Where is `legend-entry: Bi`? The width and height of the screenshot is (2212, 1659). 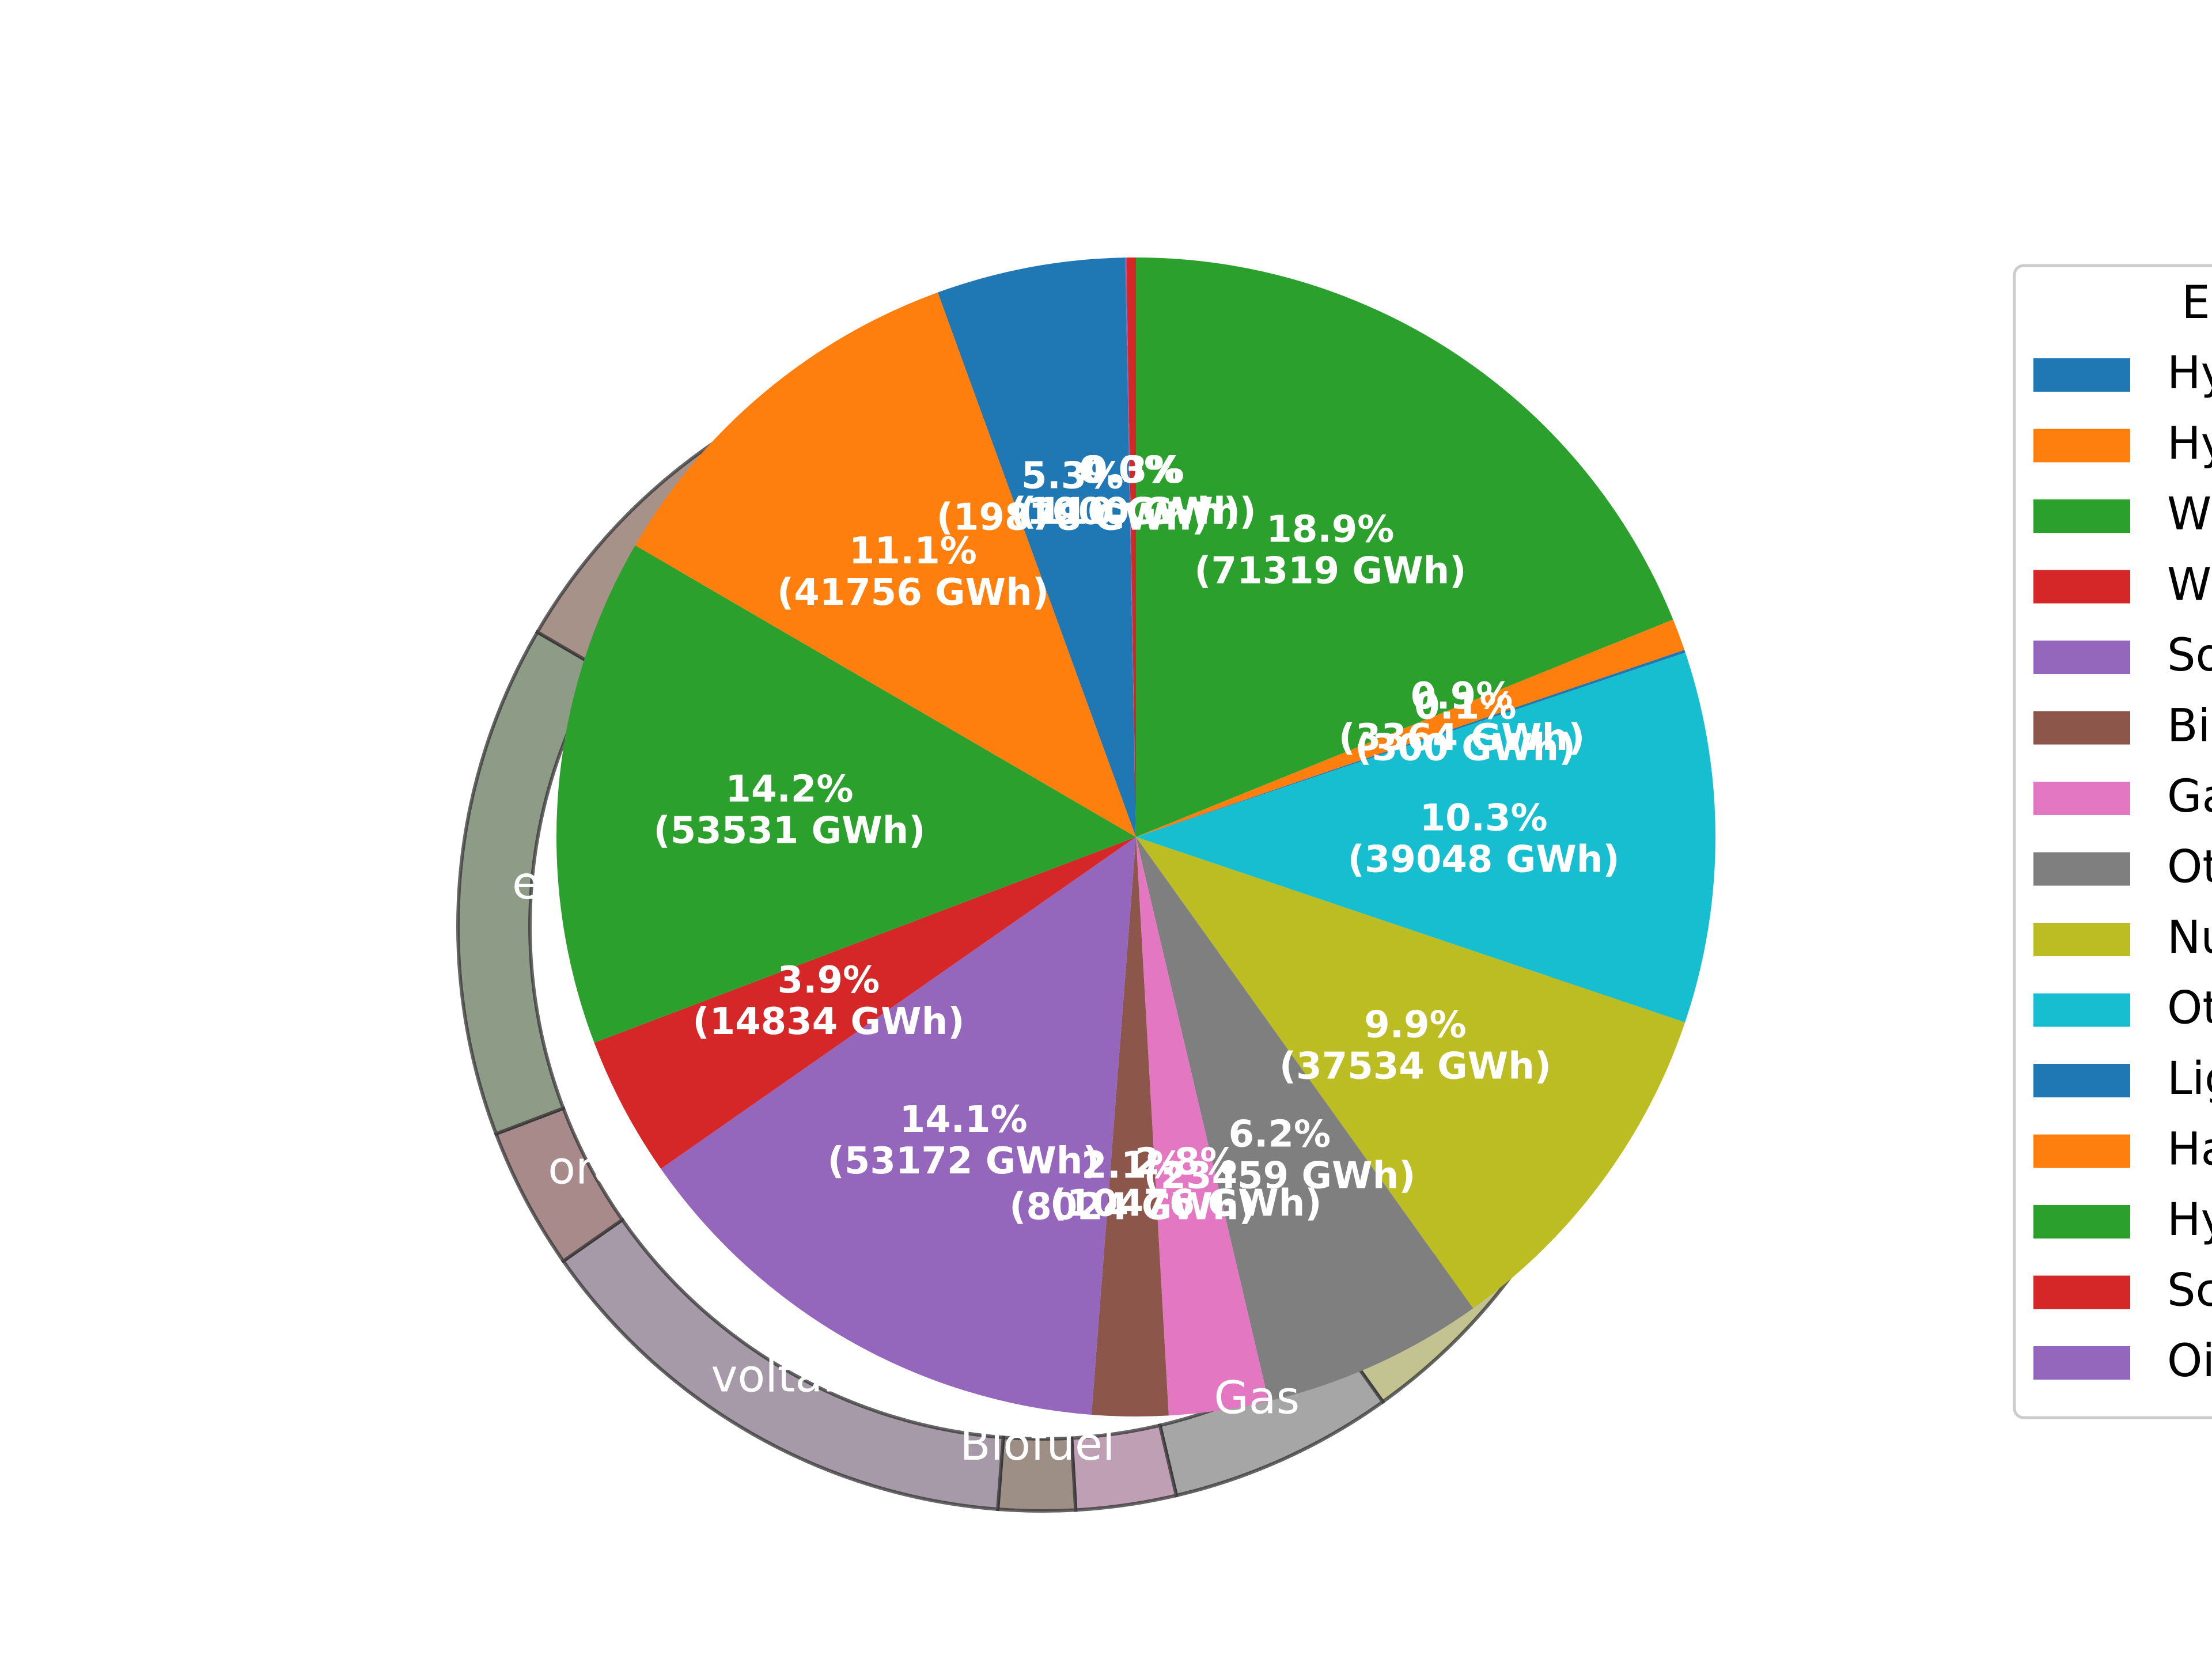 legend-entry: Bi is located at coordinates (2121, 726).